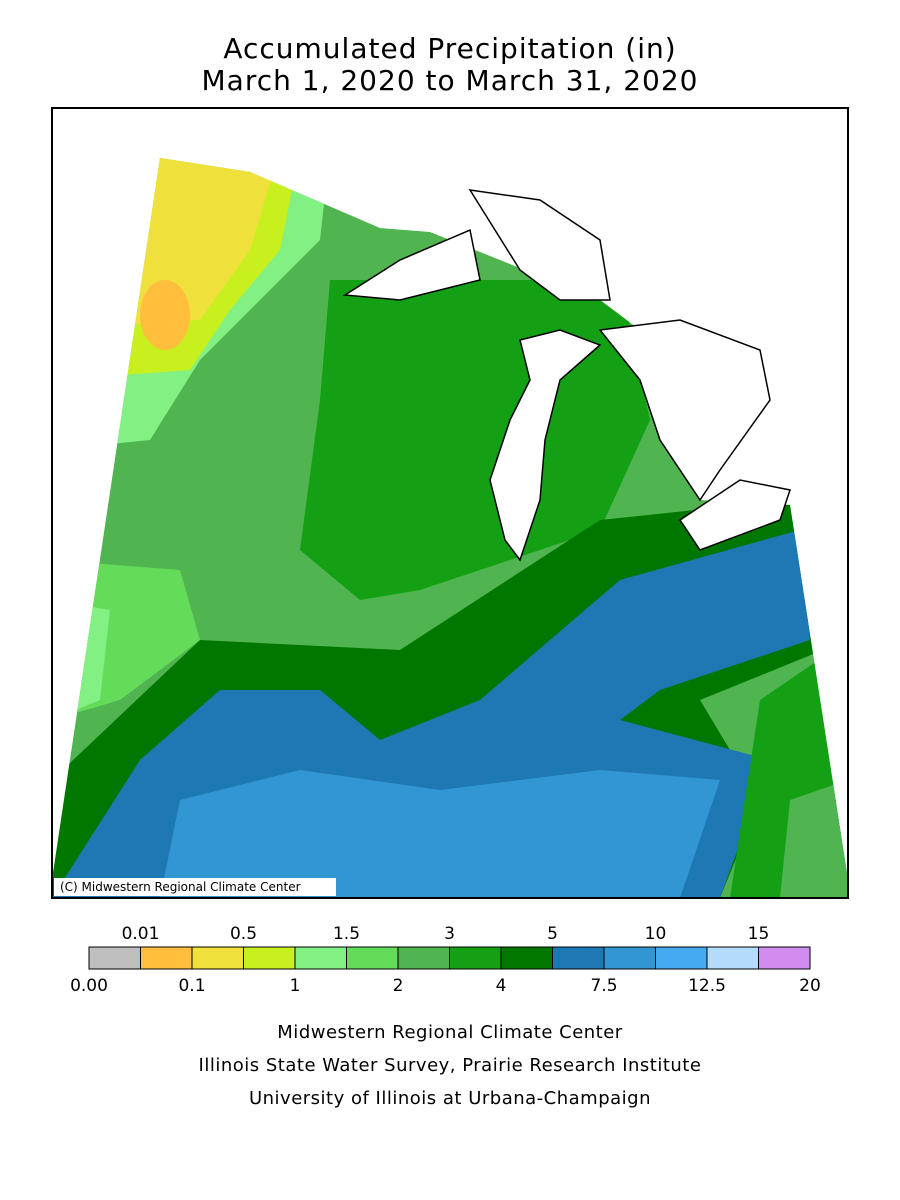 This screenshot has width=900, height=1200. I want to click on legend-label: 7.5, so click(603, 986).